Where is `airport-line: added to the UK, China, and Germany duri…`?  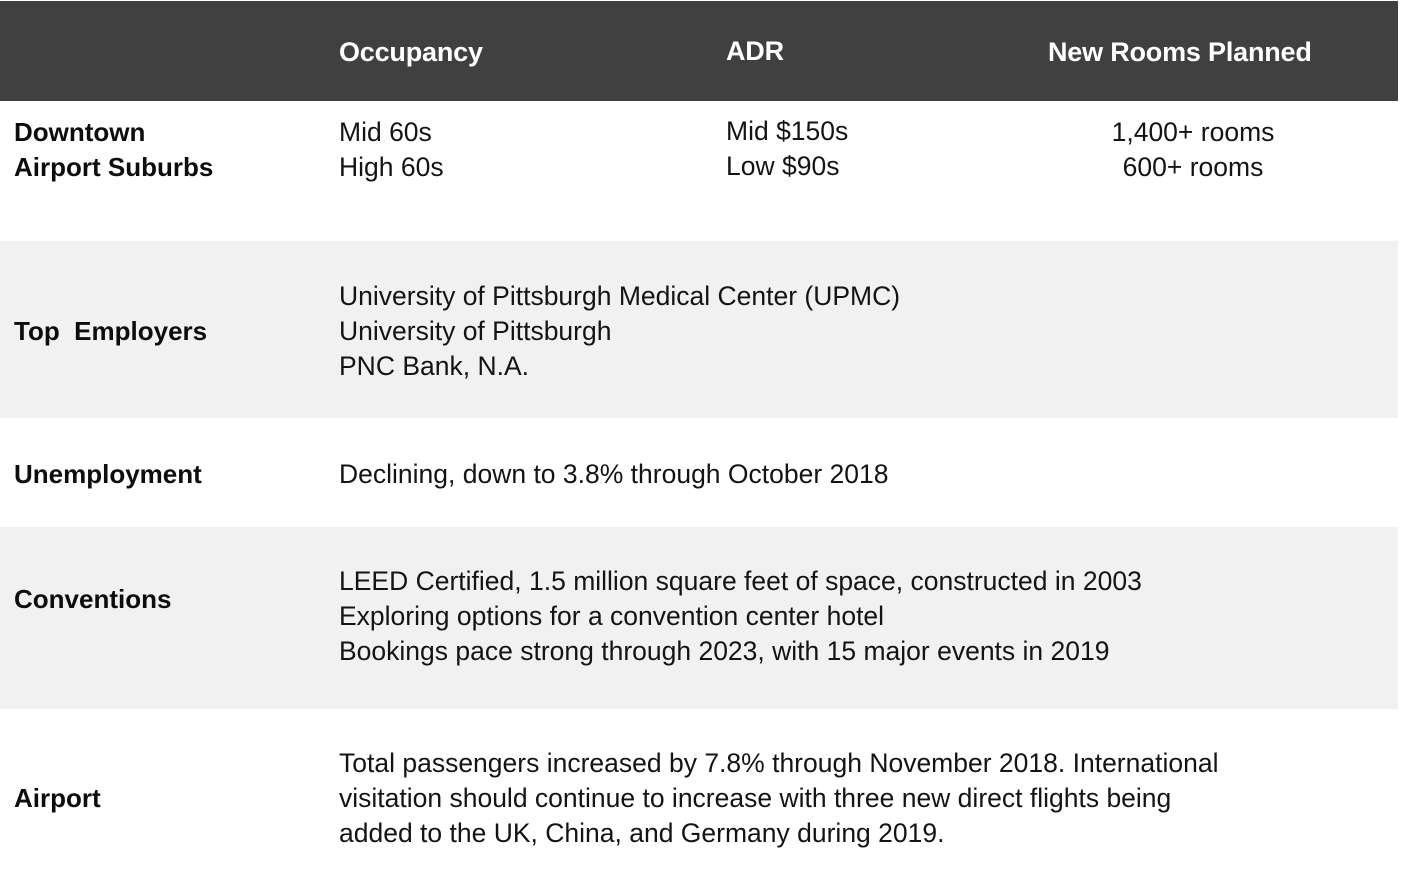 airport-line: added to the UK, China, and Germany duri… is located at coordinates (642, 833).